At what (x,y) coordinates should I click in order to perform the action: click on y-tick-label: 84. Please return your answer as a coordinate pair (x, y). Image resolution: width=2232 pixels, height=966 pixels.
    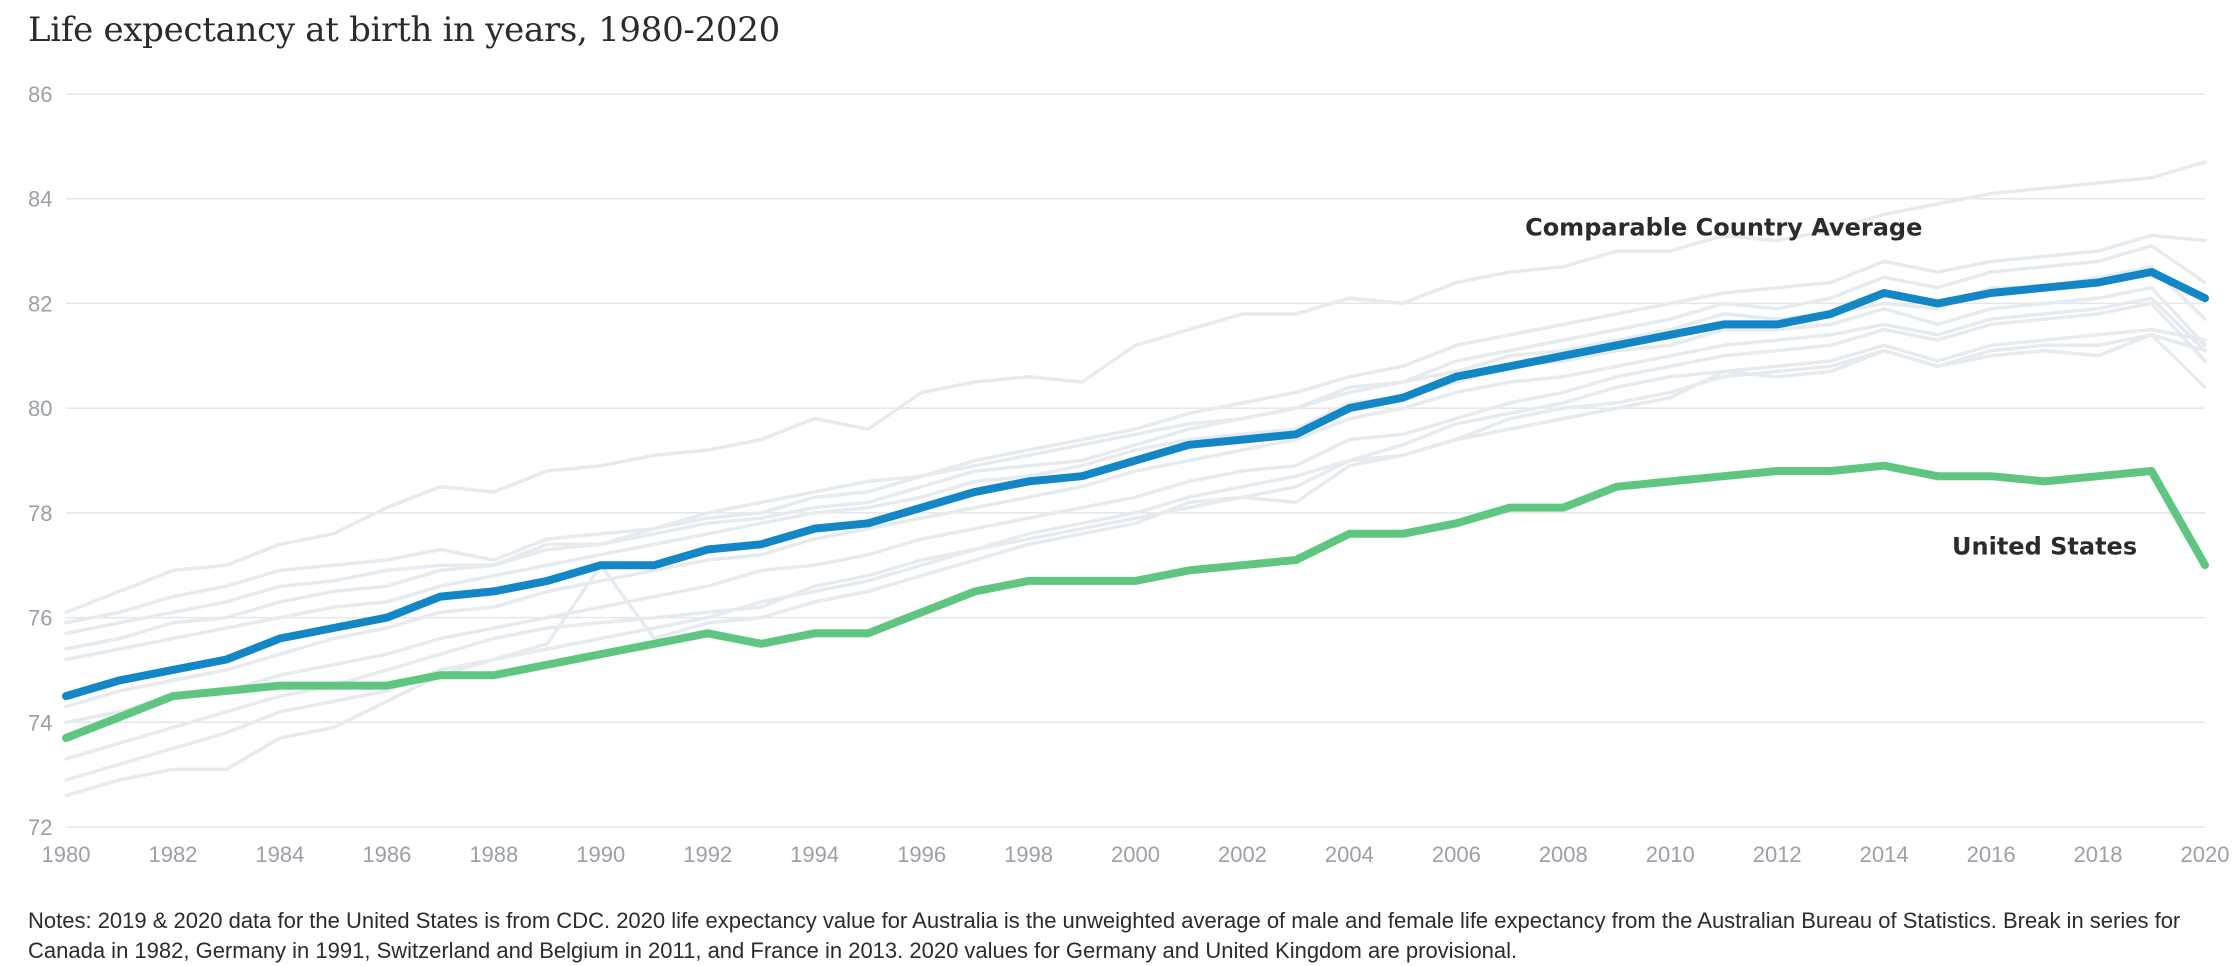
    Looking at the image, I should click on (40, 199).